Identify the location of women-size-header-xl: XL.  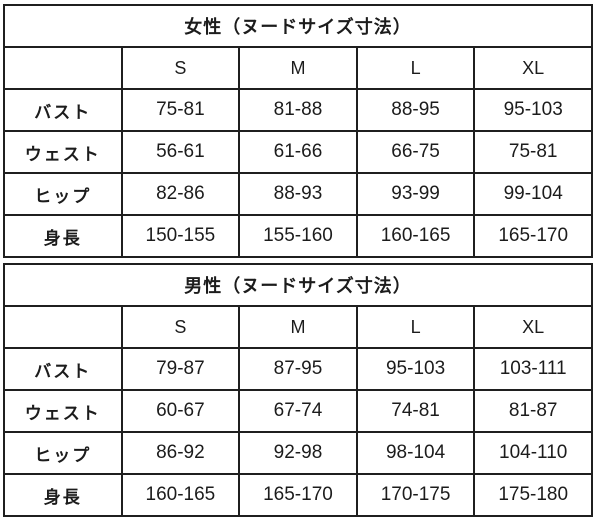
(533, 68).